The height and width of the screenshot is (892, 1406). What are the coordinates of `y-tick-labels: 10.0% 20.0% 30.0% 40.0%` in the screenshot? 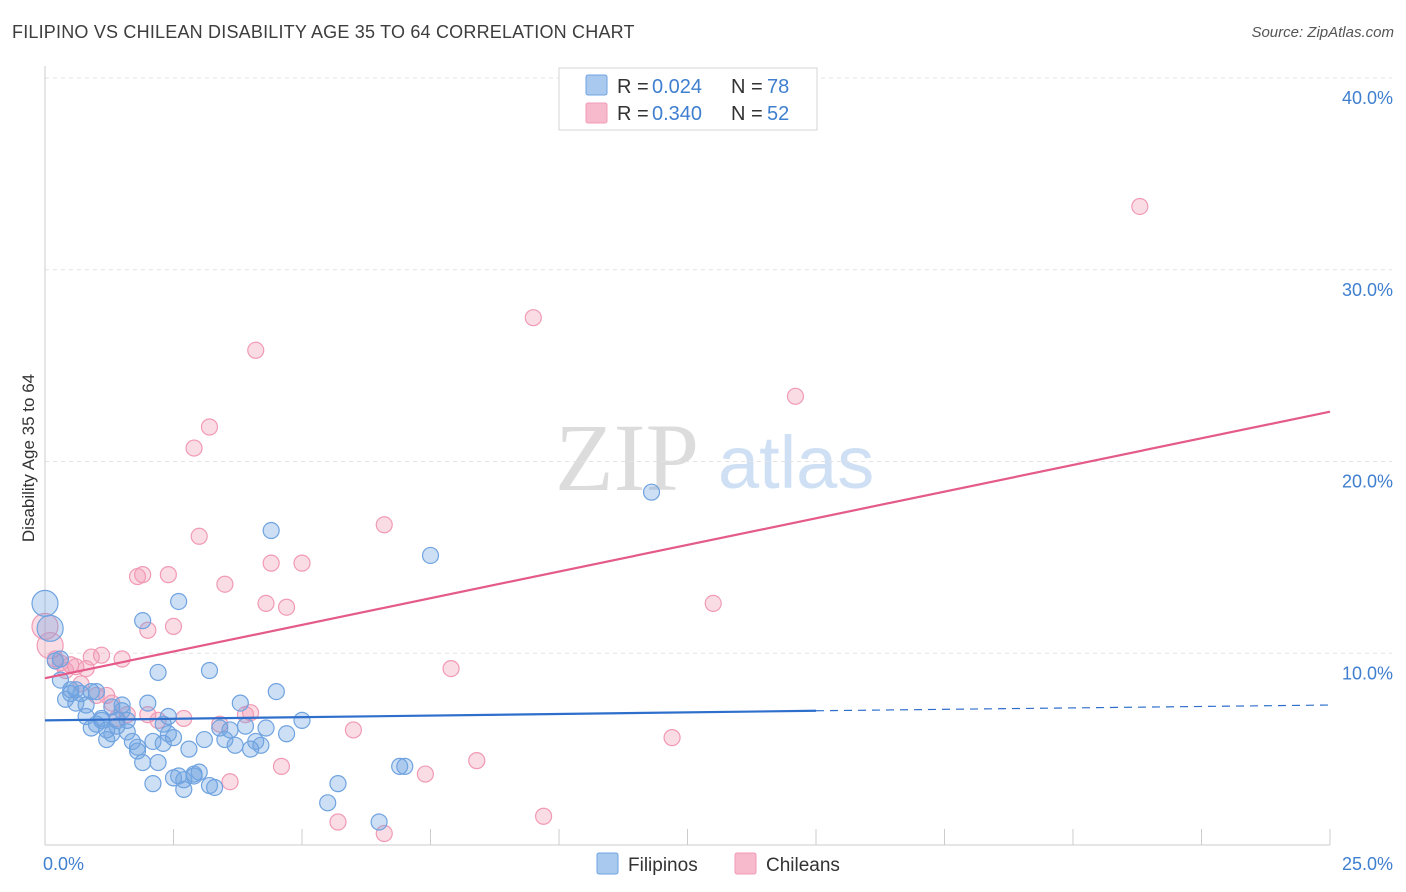 It's located at (1367, 385).